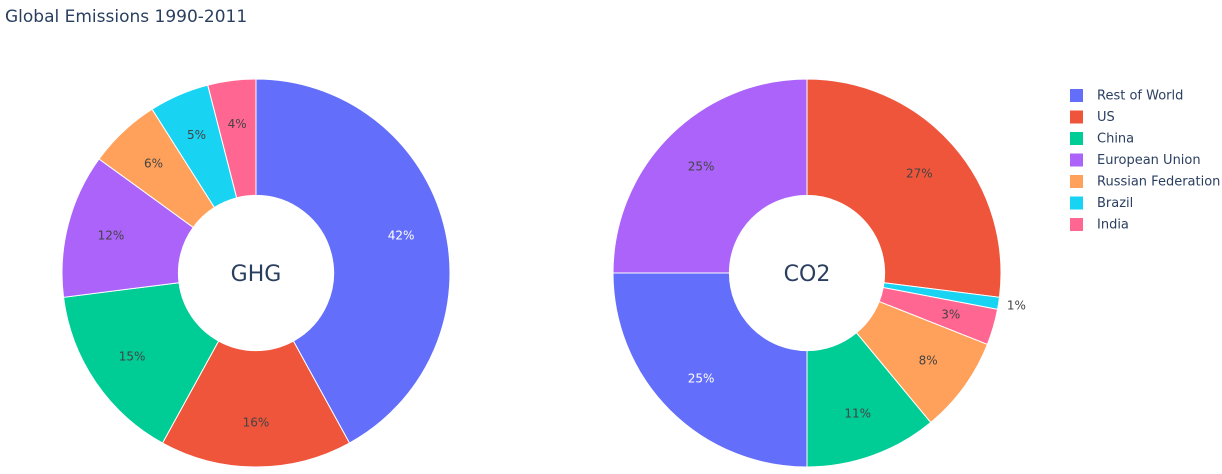 The image size is (1222, 474). I want to click on slice-co2-european-union, so click(710, 176).